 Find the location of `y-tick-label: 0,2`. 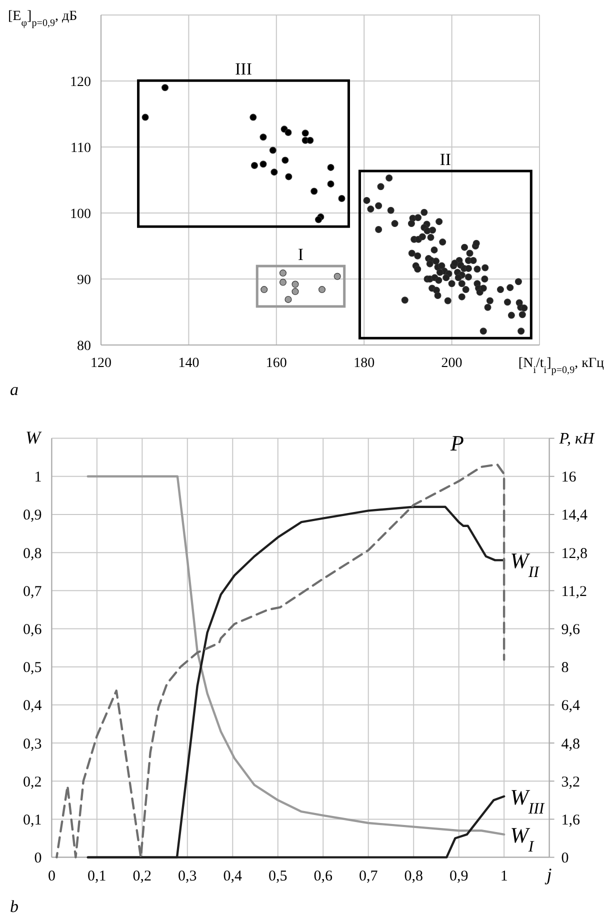

y-tick-label: 0,2 is located at coordinates (32, 782).